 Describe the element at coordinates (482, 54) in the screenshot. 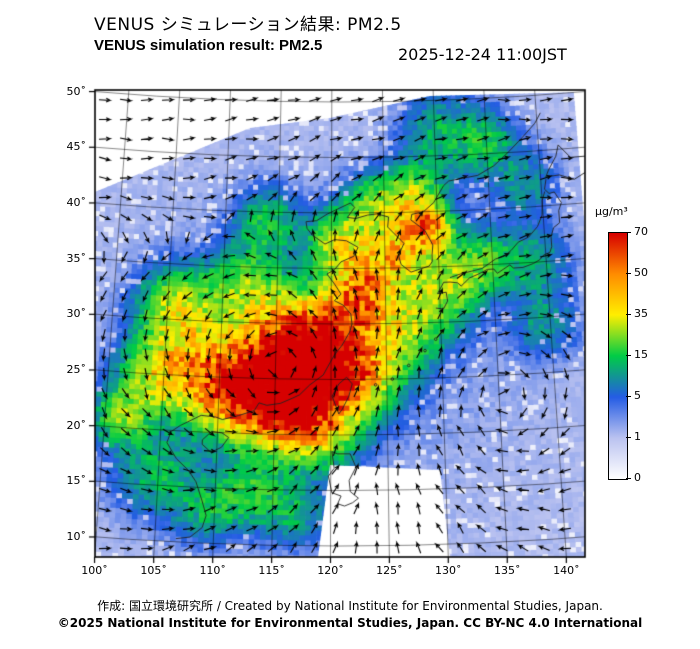

I see `valid-time-label: 2025-12-24 11:00JST` at that location.